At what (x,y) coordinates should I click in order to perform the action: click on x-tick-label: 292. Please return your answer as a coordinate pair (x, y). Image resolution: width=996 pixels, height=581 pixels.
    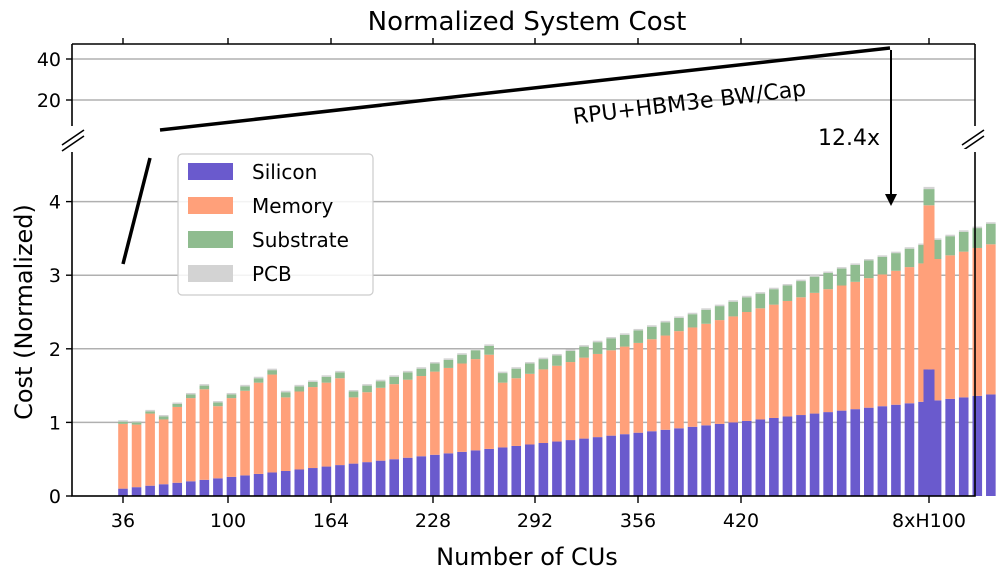
    Looking at the image, I should click on (535, 521).